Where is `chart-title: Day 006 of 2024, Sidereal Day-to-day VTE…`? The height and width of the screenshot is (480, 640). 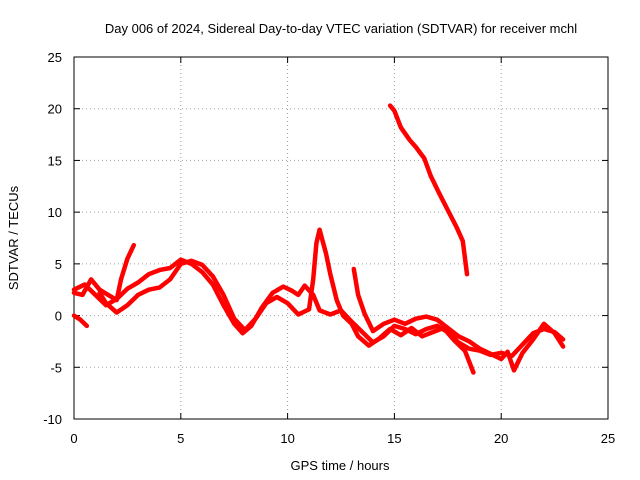 chart-title: Day 006 of 2024, Sidereal Day-to-day VTE… is located at coordinates (341, 28).